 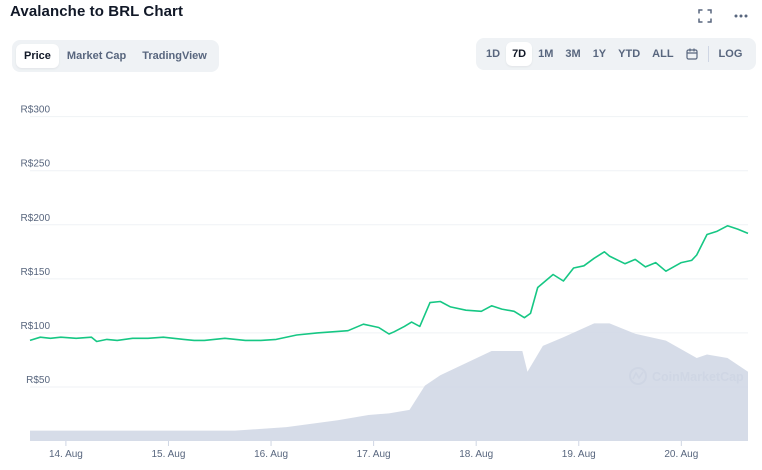 What do you see at coordinates (37, 56) in the screenshot?
I see `tab-price: Price` at bounding box center [37, 56].